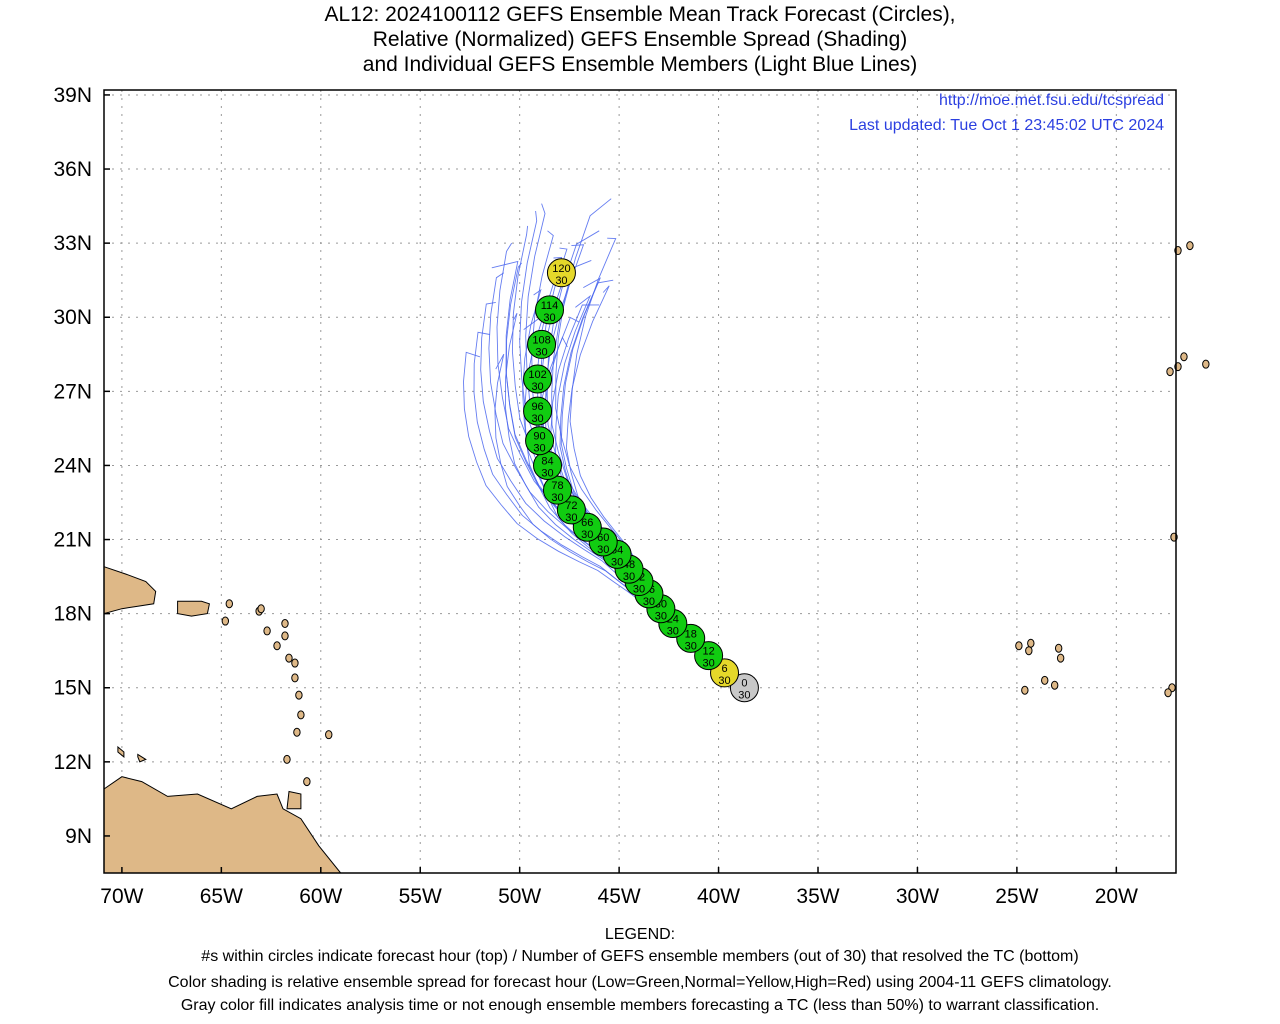 The height and width of the screenshot is (1024, 1280). Describe the element at coordinates (1016, 896) in the screenshot. I see `lon-tick-label: 25W` at that location.